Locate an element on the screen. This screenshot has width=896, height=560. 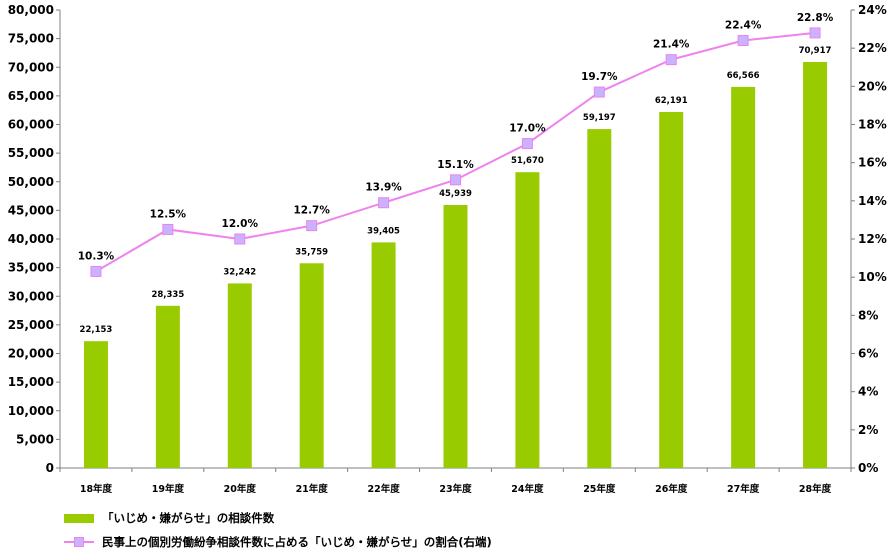
bar-value-label: 62,191 is located at coordinates (671, 101).